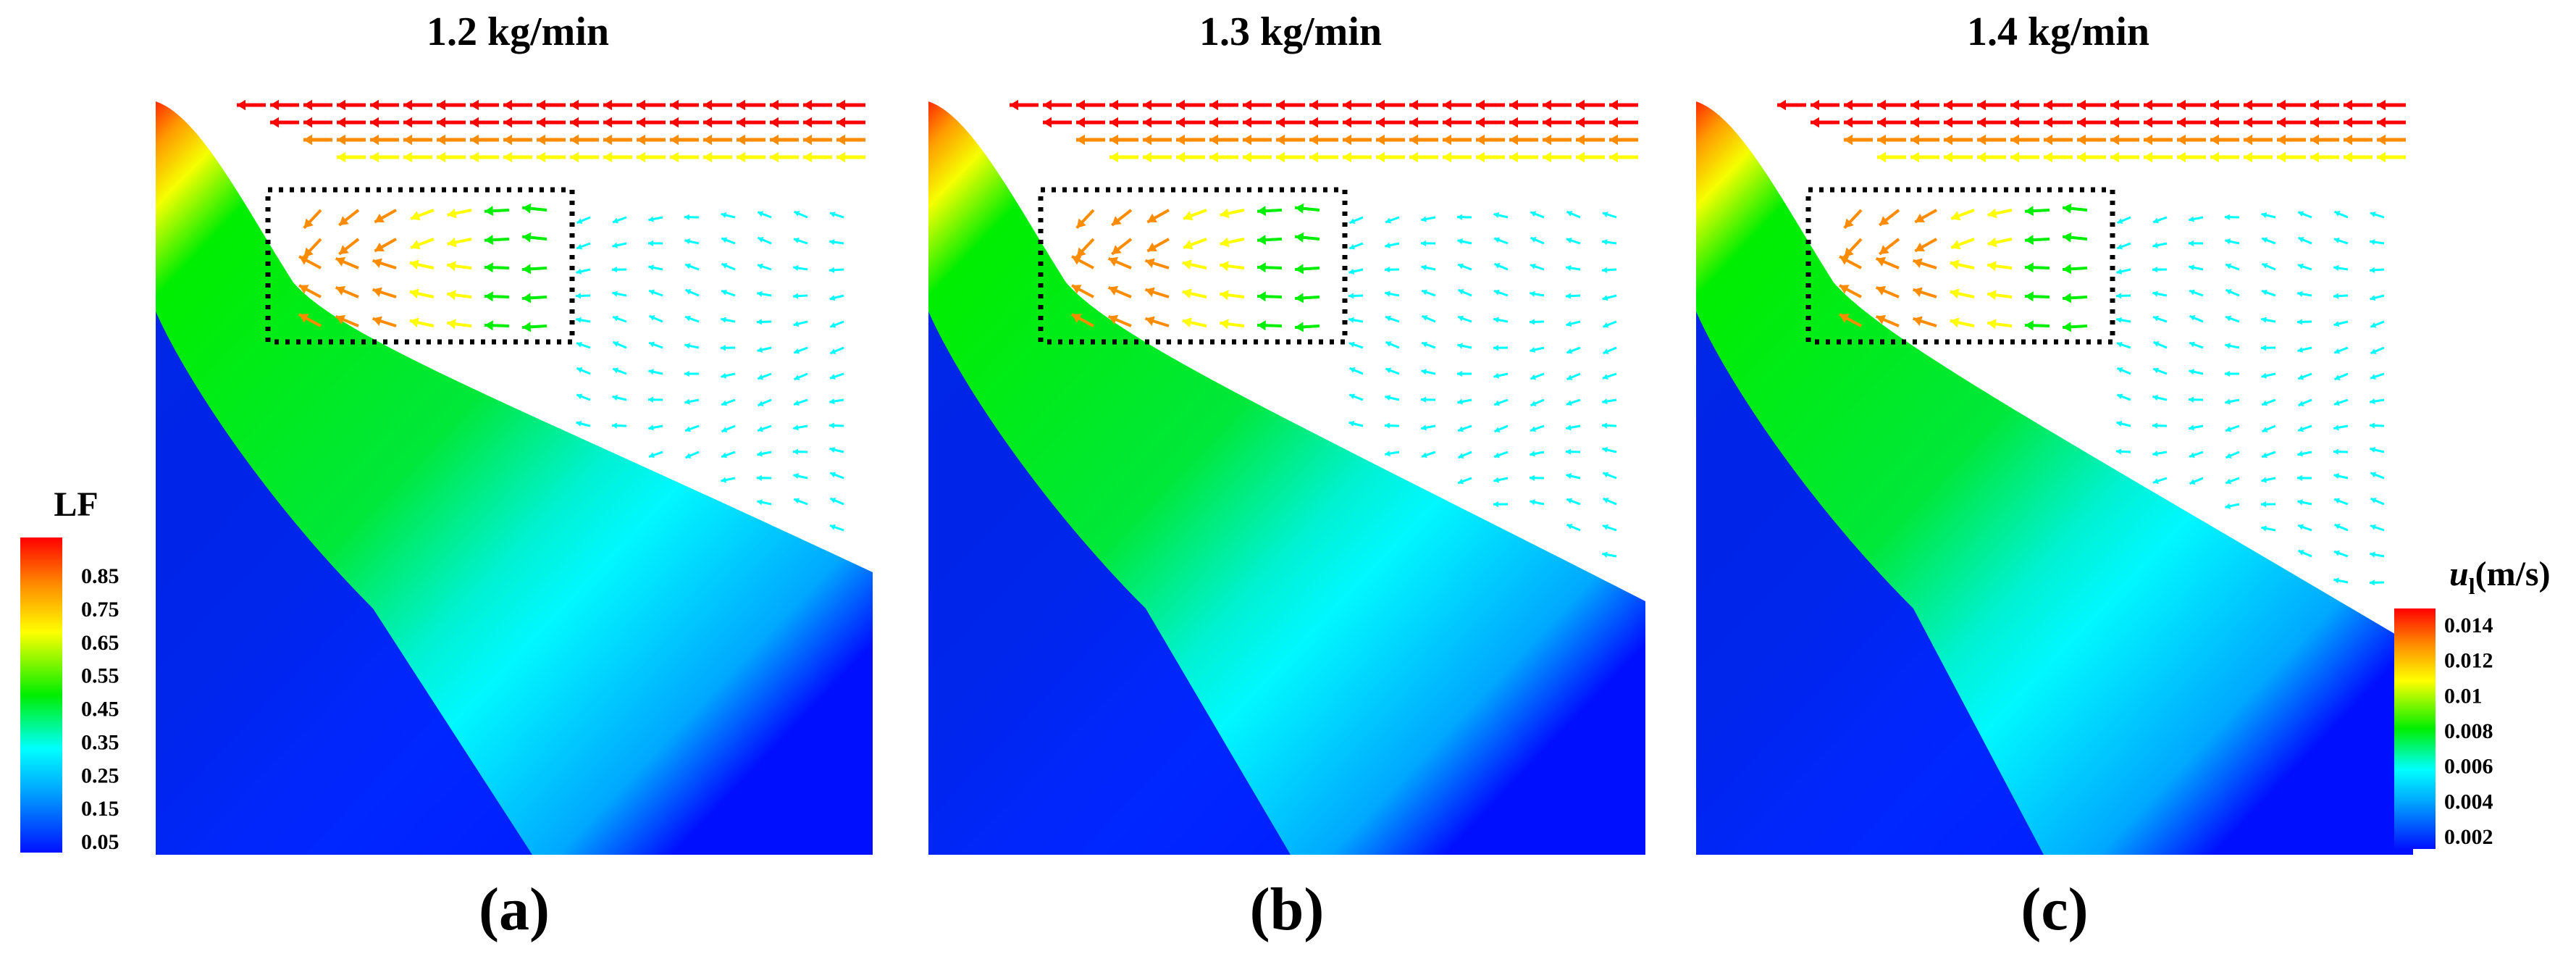 The height and width of the screenshot is (954, 2576). Describe the element at coordinates (2472, 586) in the screenshot. I see `velocity-subscript: l` at that location.